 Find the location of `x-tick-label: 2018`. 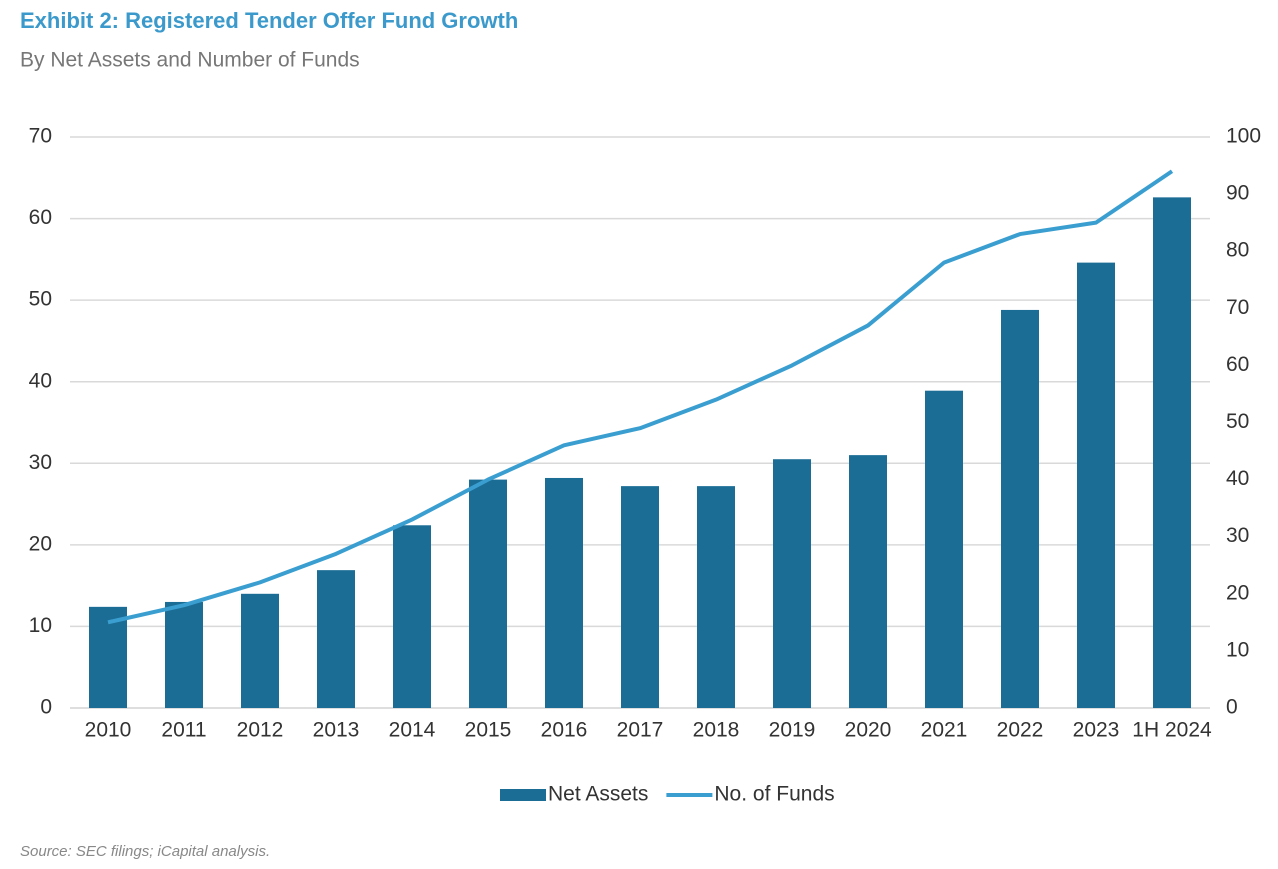

x-tick-label: 2018 is located at coordinates (716, 730).